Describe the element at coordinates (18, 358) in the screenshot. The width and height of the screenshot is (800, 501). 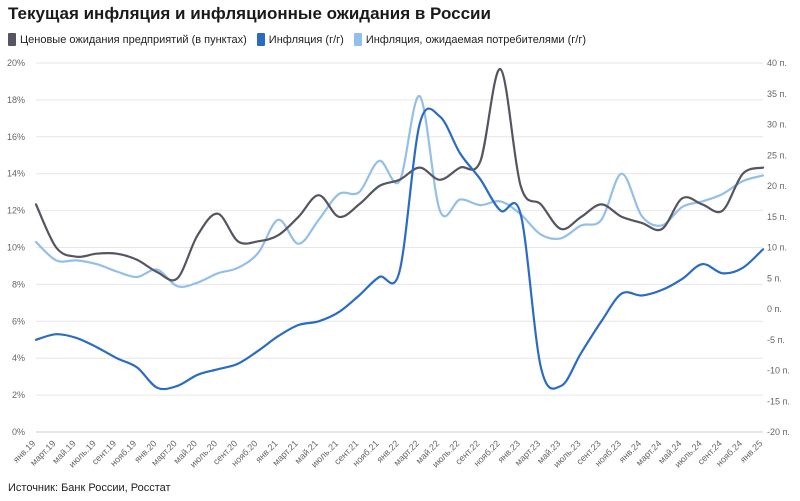
I see `left-tick-label: 4%` at that location.